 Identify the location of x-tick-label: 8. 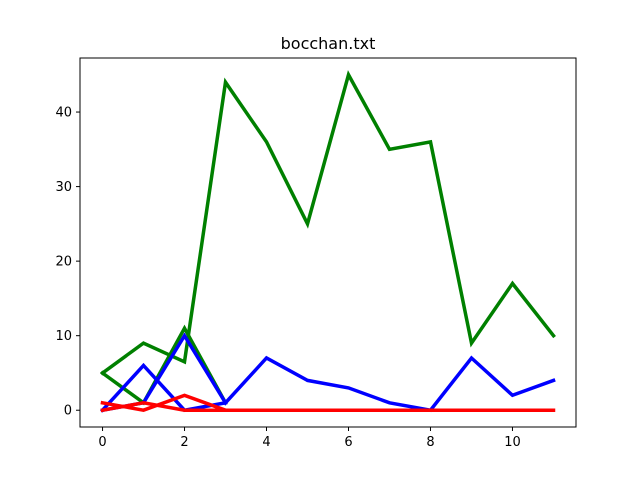
(430, 442).